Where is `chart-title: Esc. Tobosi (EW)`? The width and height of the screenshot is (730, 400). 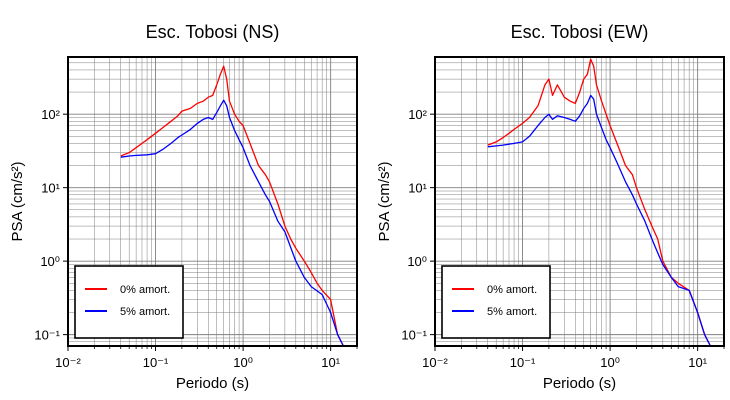
chart-title: Esc. Tobosi (EW) is located at coordinates (580, 32).